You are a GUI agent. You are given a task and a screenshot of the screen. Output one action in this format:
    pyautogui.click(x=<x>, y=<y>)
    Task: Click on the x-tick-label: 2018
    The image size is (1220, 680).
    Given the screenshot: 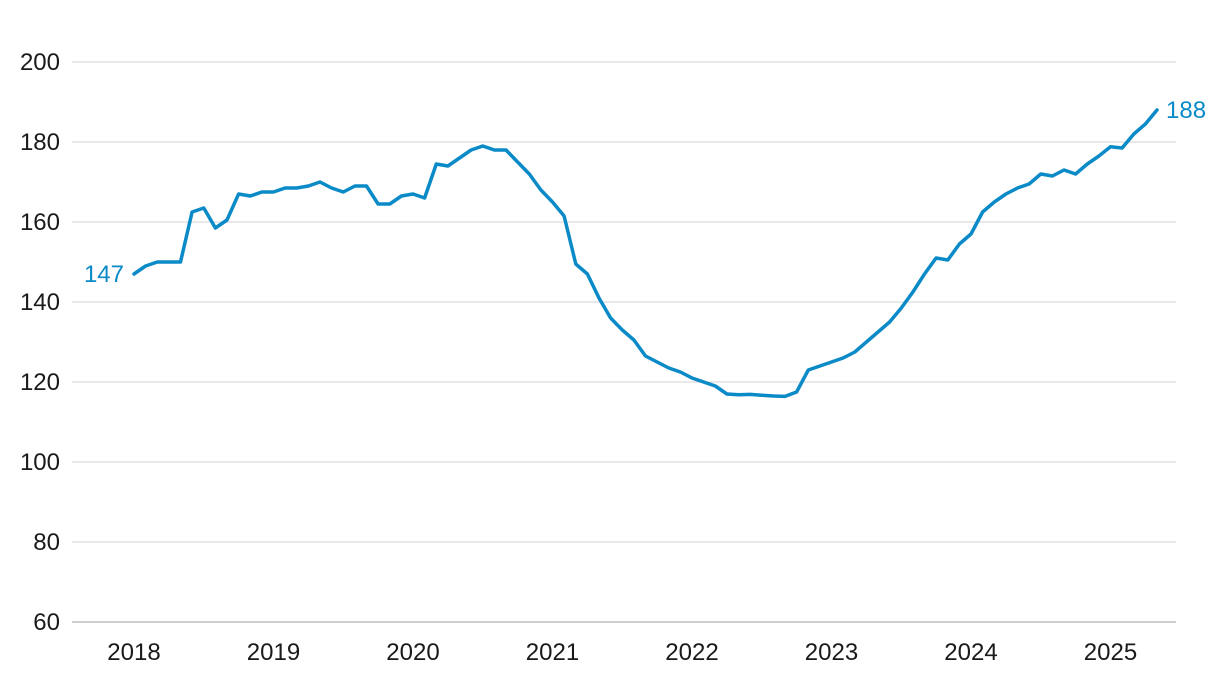 What is the action you would take?
    pyautogui.click(x=133, y=652)
    